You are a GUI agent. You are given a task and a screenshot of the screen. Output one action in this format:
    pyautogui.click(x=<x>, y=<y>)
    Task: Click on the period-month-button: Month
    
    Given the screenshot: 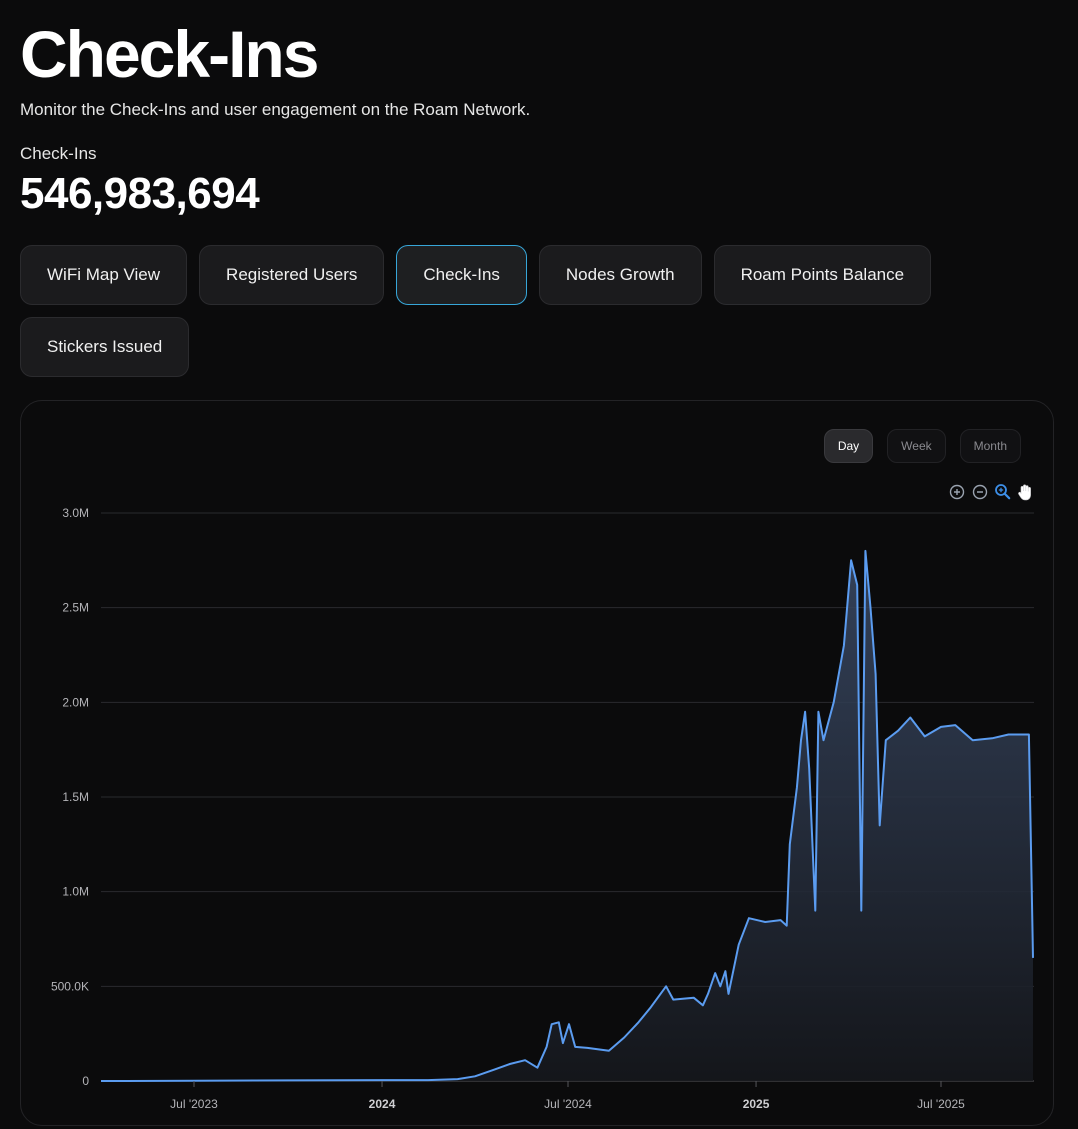 What is the action you would take?
    pyautogui.click(x=990, y=446)
    